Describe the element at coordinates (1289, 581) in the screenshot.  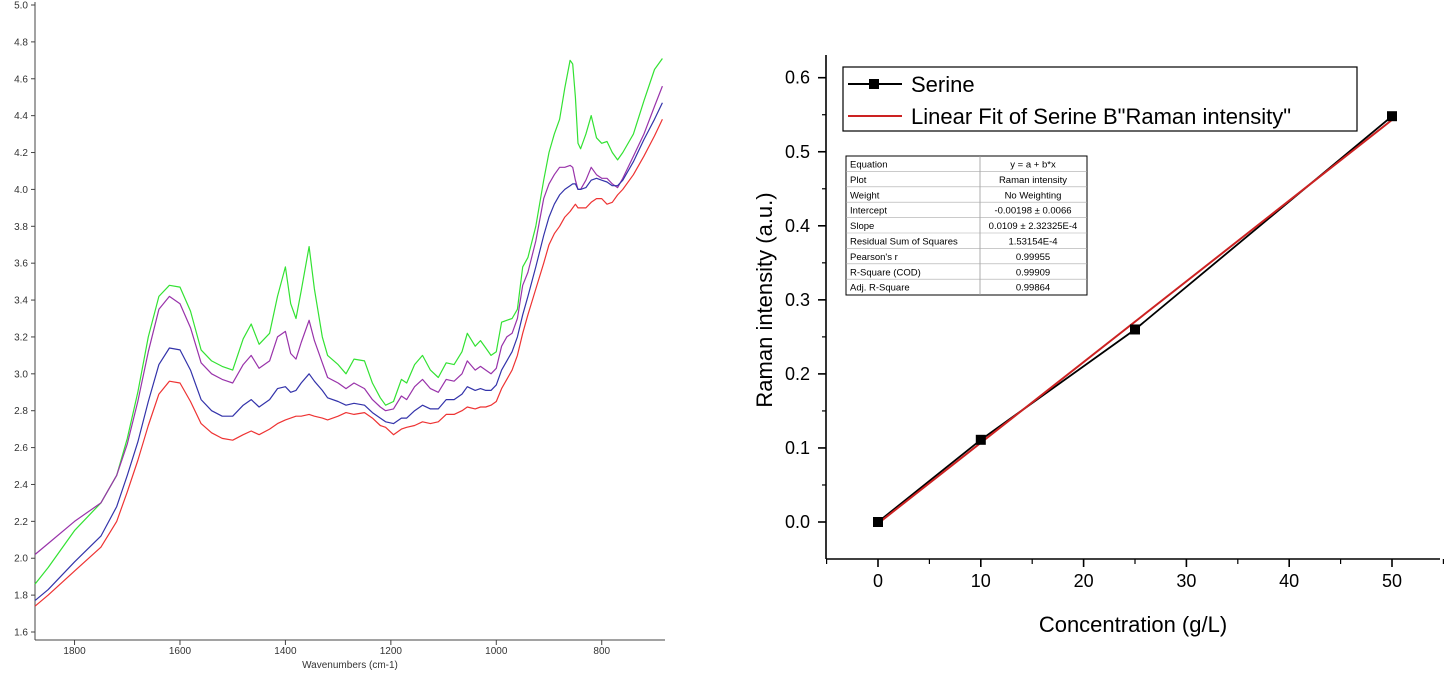
I see `calibration-x-tick-label: 40` at that location.